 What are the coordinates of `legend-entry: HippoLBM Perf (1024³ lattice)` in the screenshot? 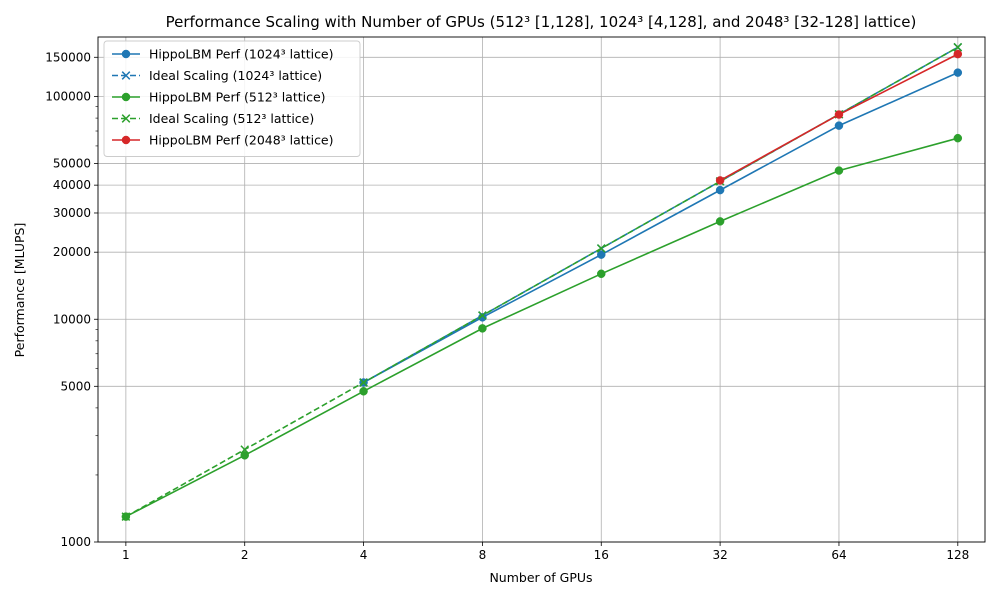 It's located at (223, 54).